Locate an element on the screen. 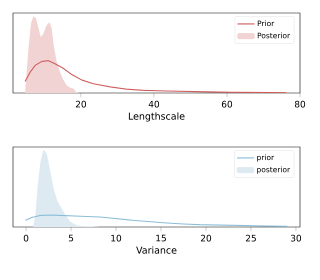  x-tick-label: 5 is located at coordinates (71, 238).